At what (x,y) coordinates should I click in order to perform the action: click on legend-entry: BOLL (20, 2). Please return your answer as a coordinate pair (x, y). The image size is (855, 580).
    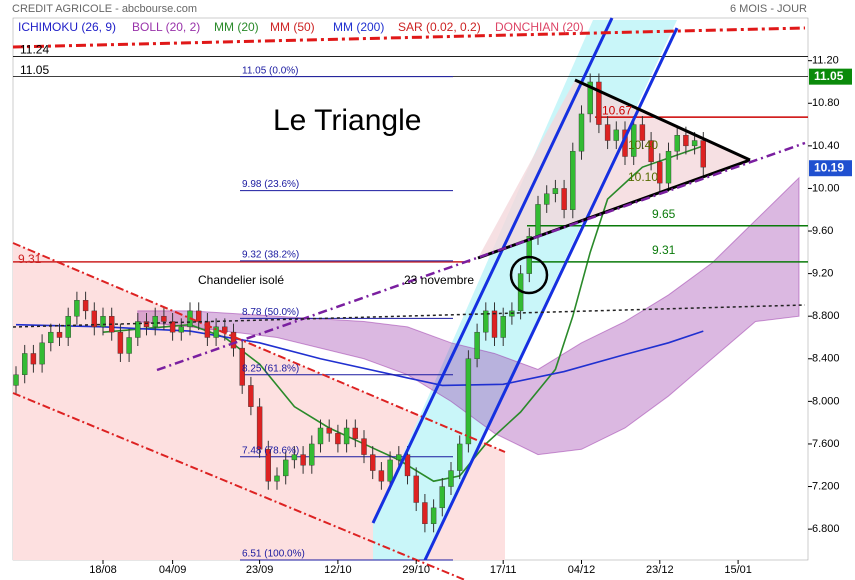
    Looking at the image, I should click on (166, 27).